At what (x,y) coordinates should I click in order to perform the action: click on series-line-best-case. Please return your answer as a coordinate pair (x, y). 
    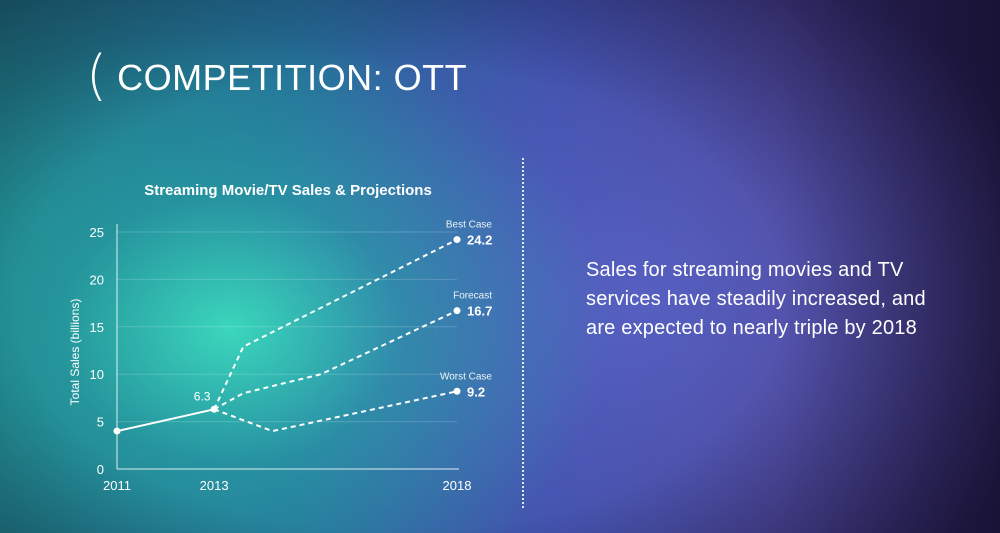
    Looking at the image, I should click on (335, 324).